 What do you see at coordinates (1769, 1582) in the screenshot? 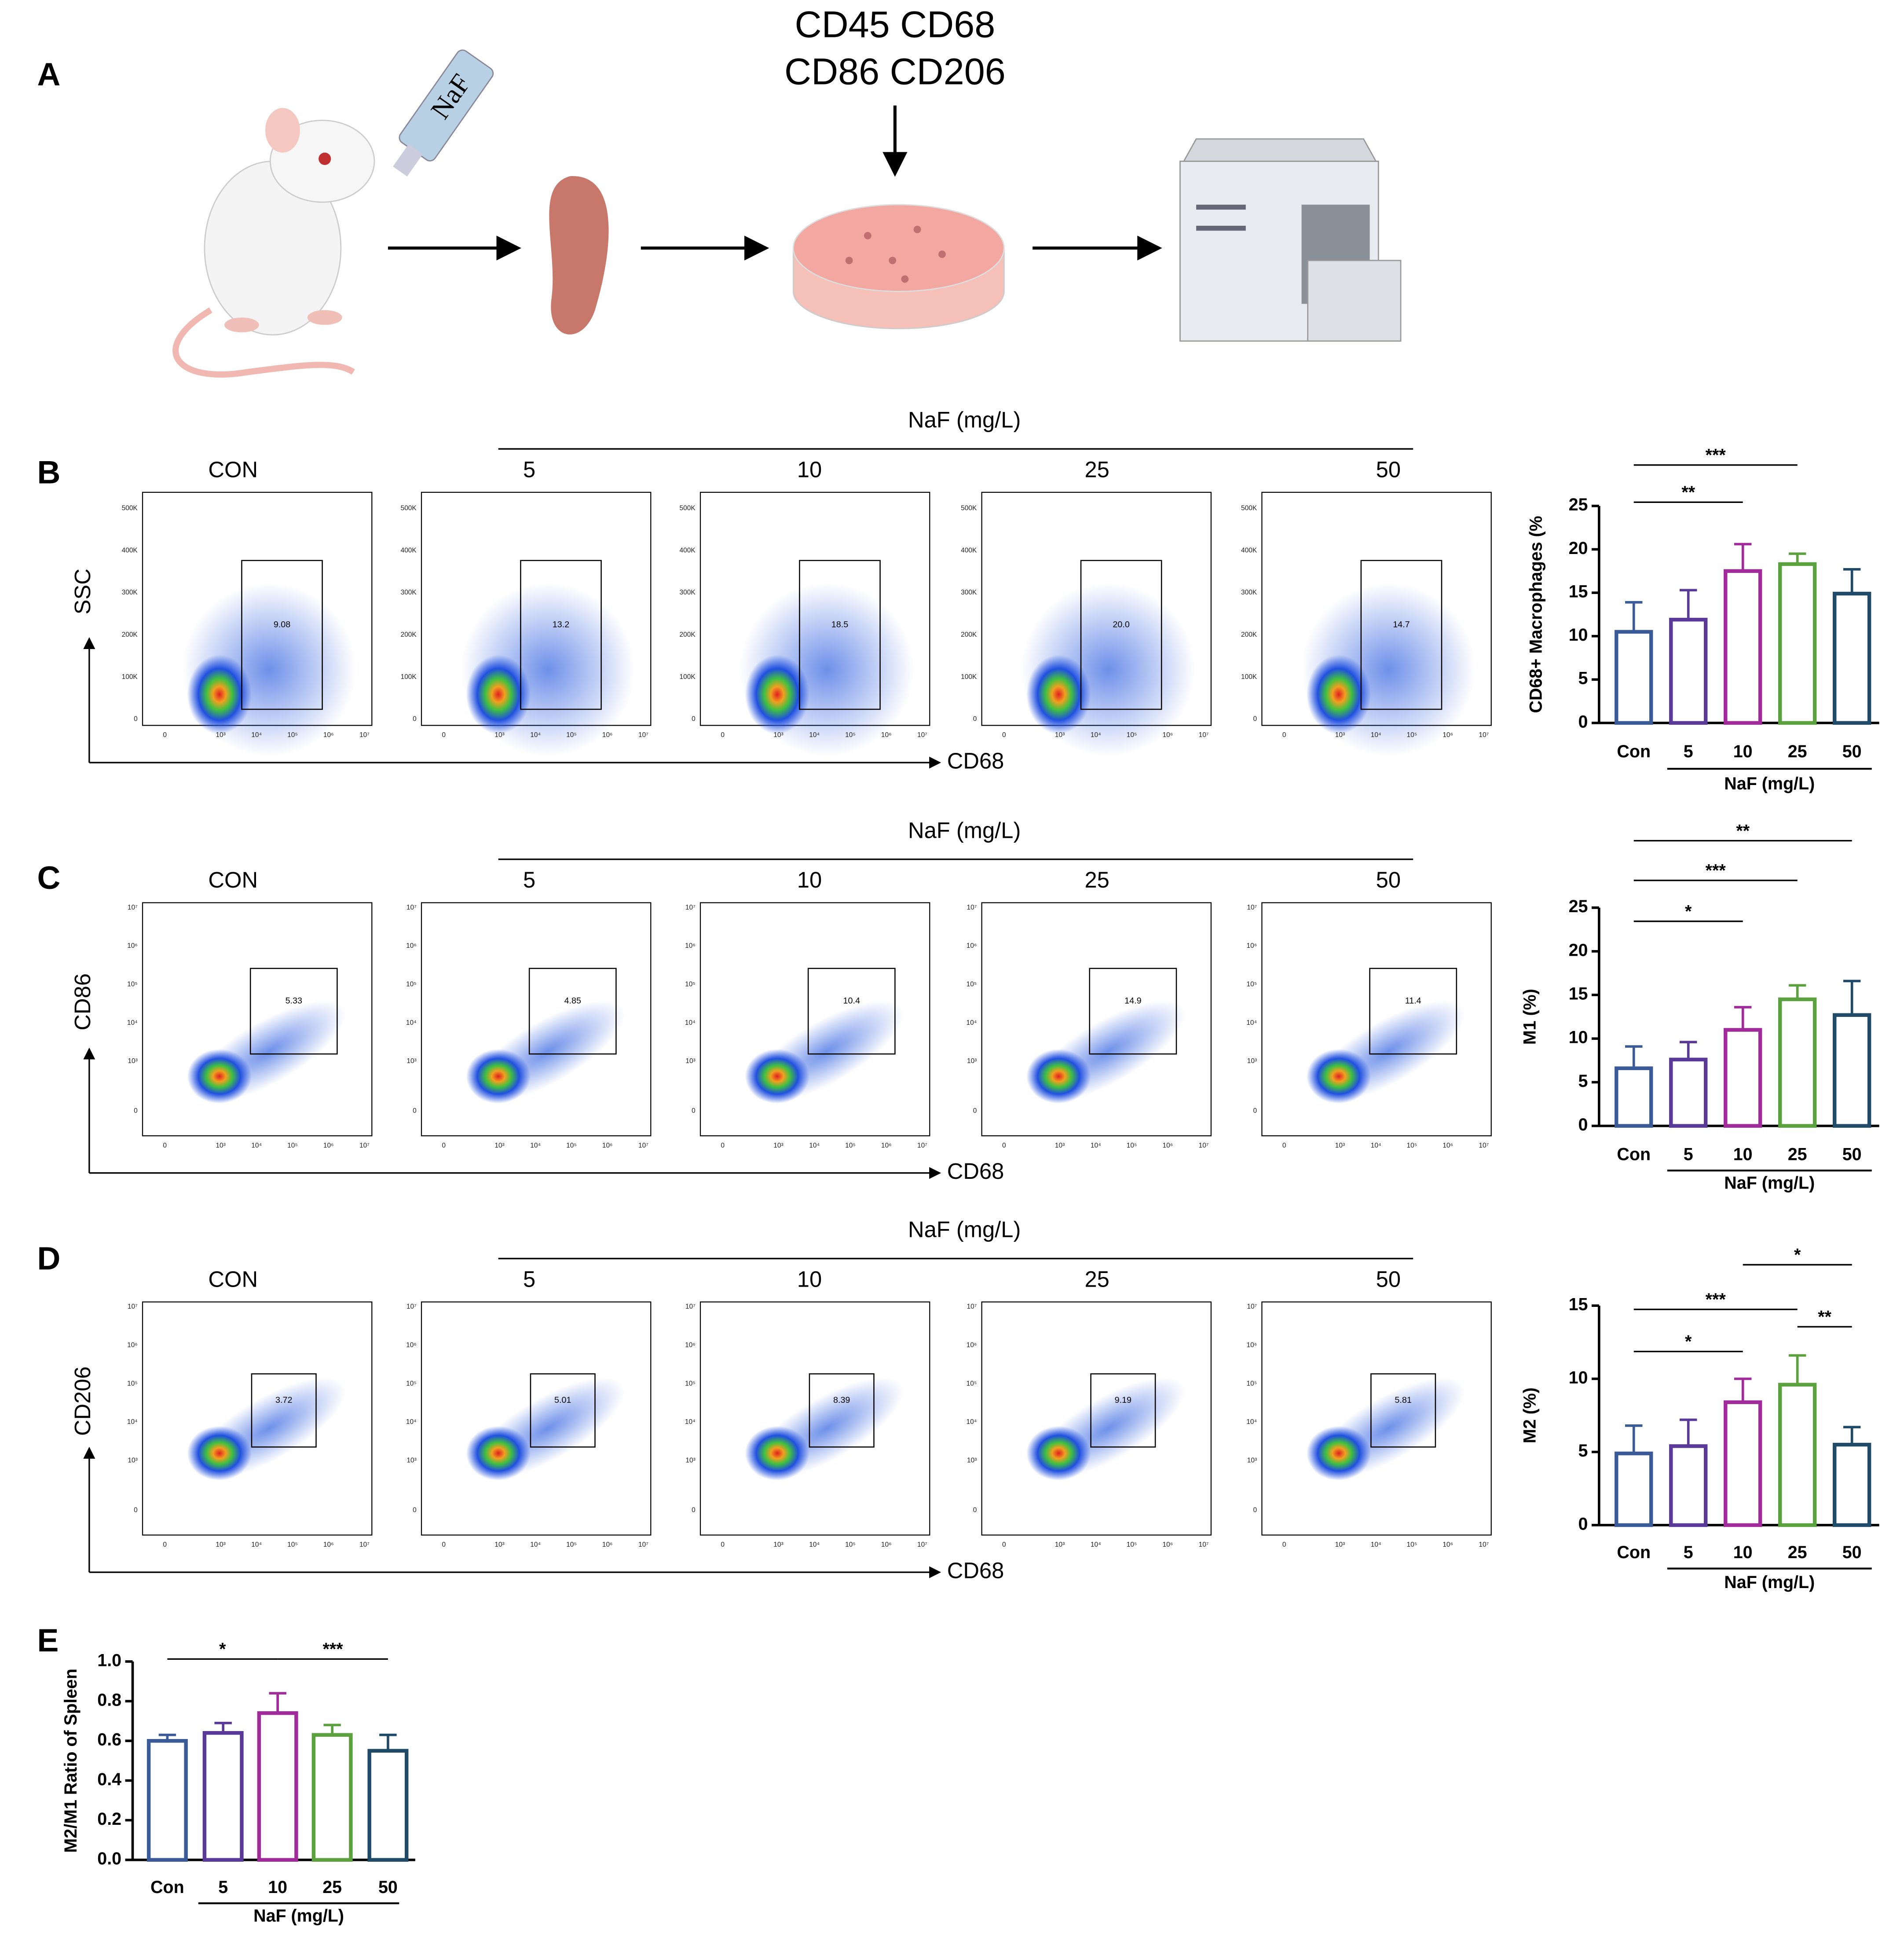
I see `x-axis-label: NaF (mg/L)` at bounding box center [1769, 1582].